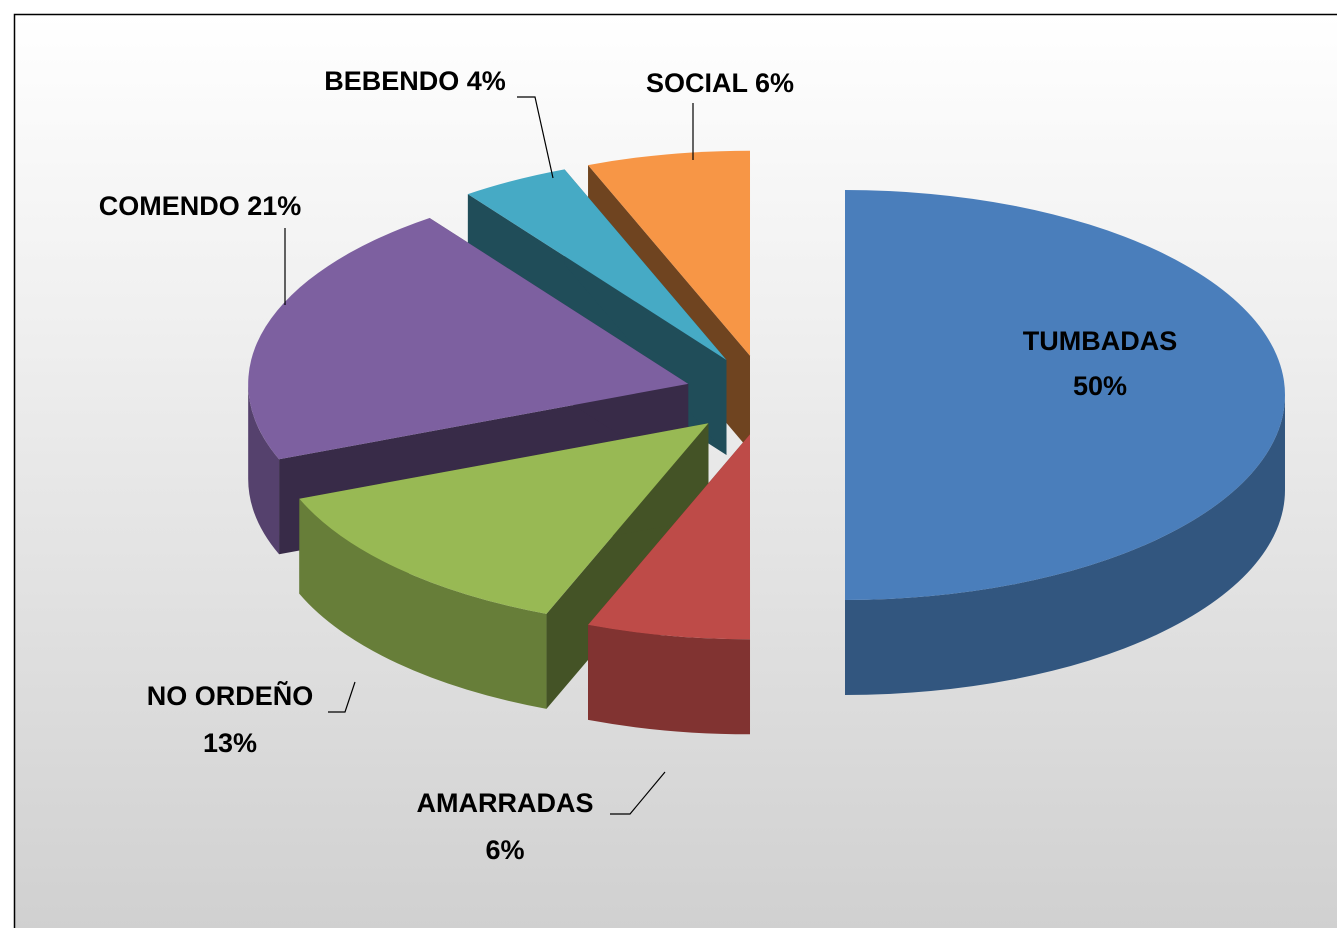 The height and width of the screenshot is (928, 1337). Describe the element at coordinates (274, 206) in the screenshot. I see `data-label-value: 21%` at that location.